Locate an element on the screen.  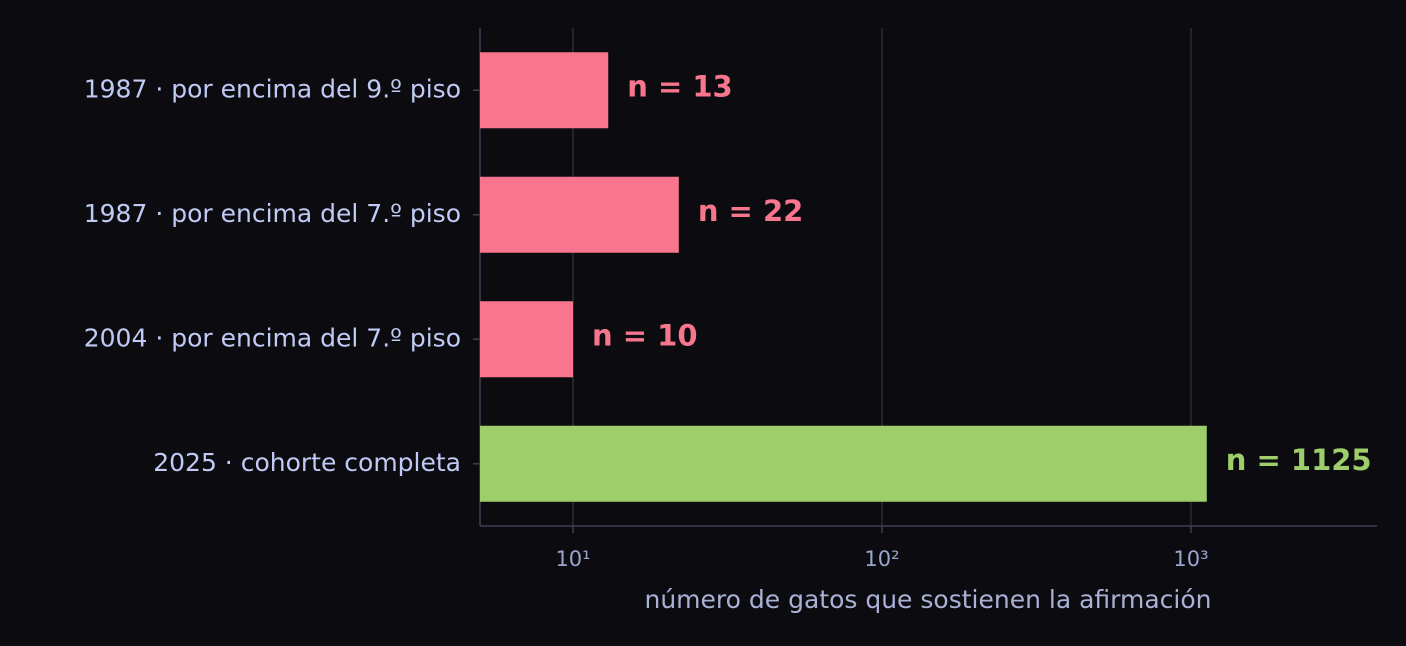
y-tick-label: 2025 · cohorte completa is located at coordinates (307, 462).